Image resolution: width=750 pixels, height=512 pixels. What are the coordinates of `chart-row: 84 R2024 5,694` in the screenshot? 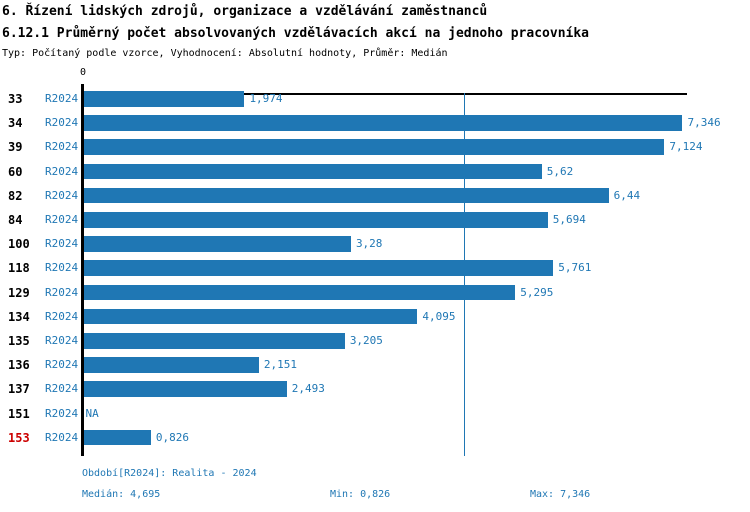 It's located at (375, 220).